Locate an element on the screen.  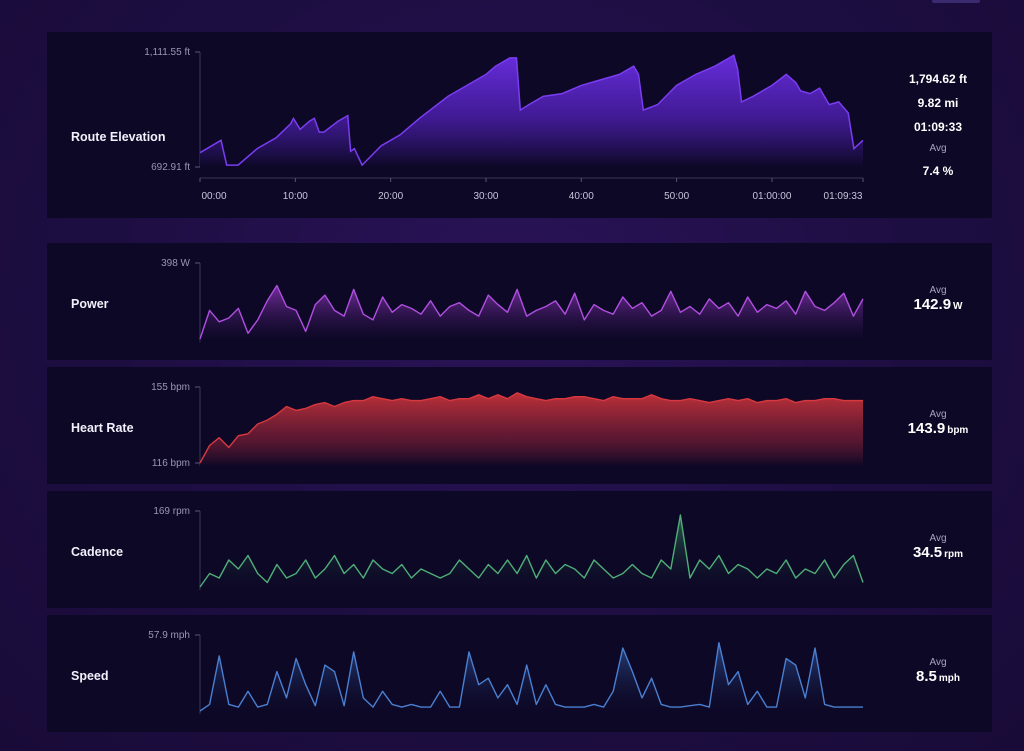
cadence-label: Cadence is located at coordinates (97, 552).